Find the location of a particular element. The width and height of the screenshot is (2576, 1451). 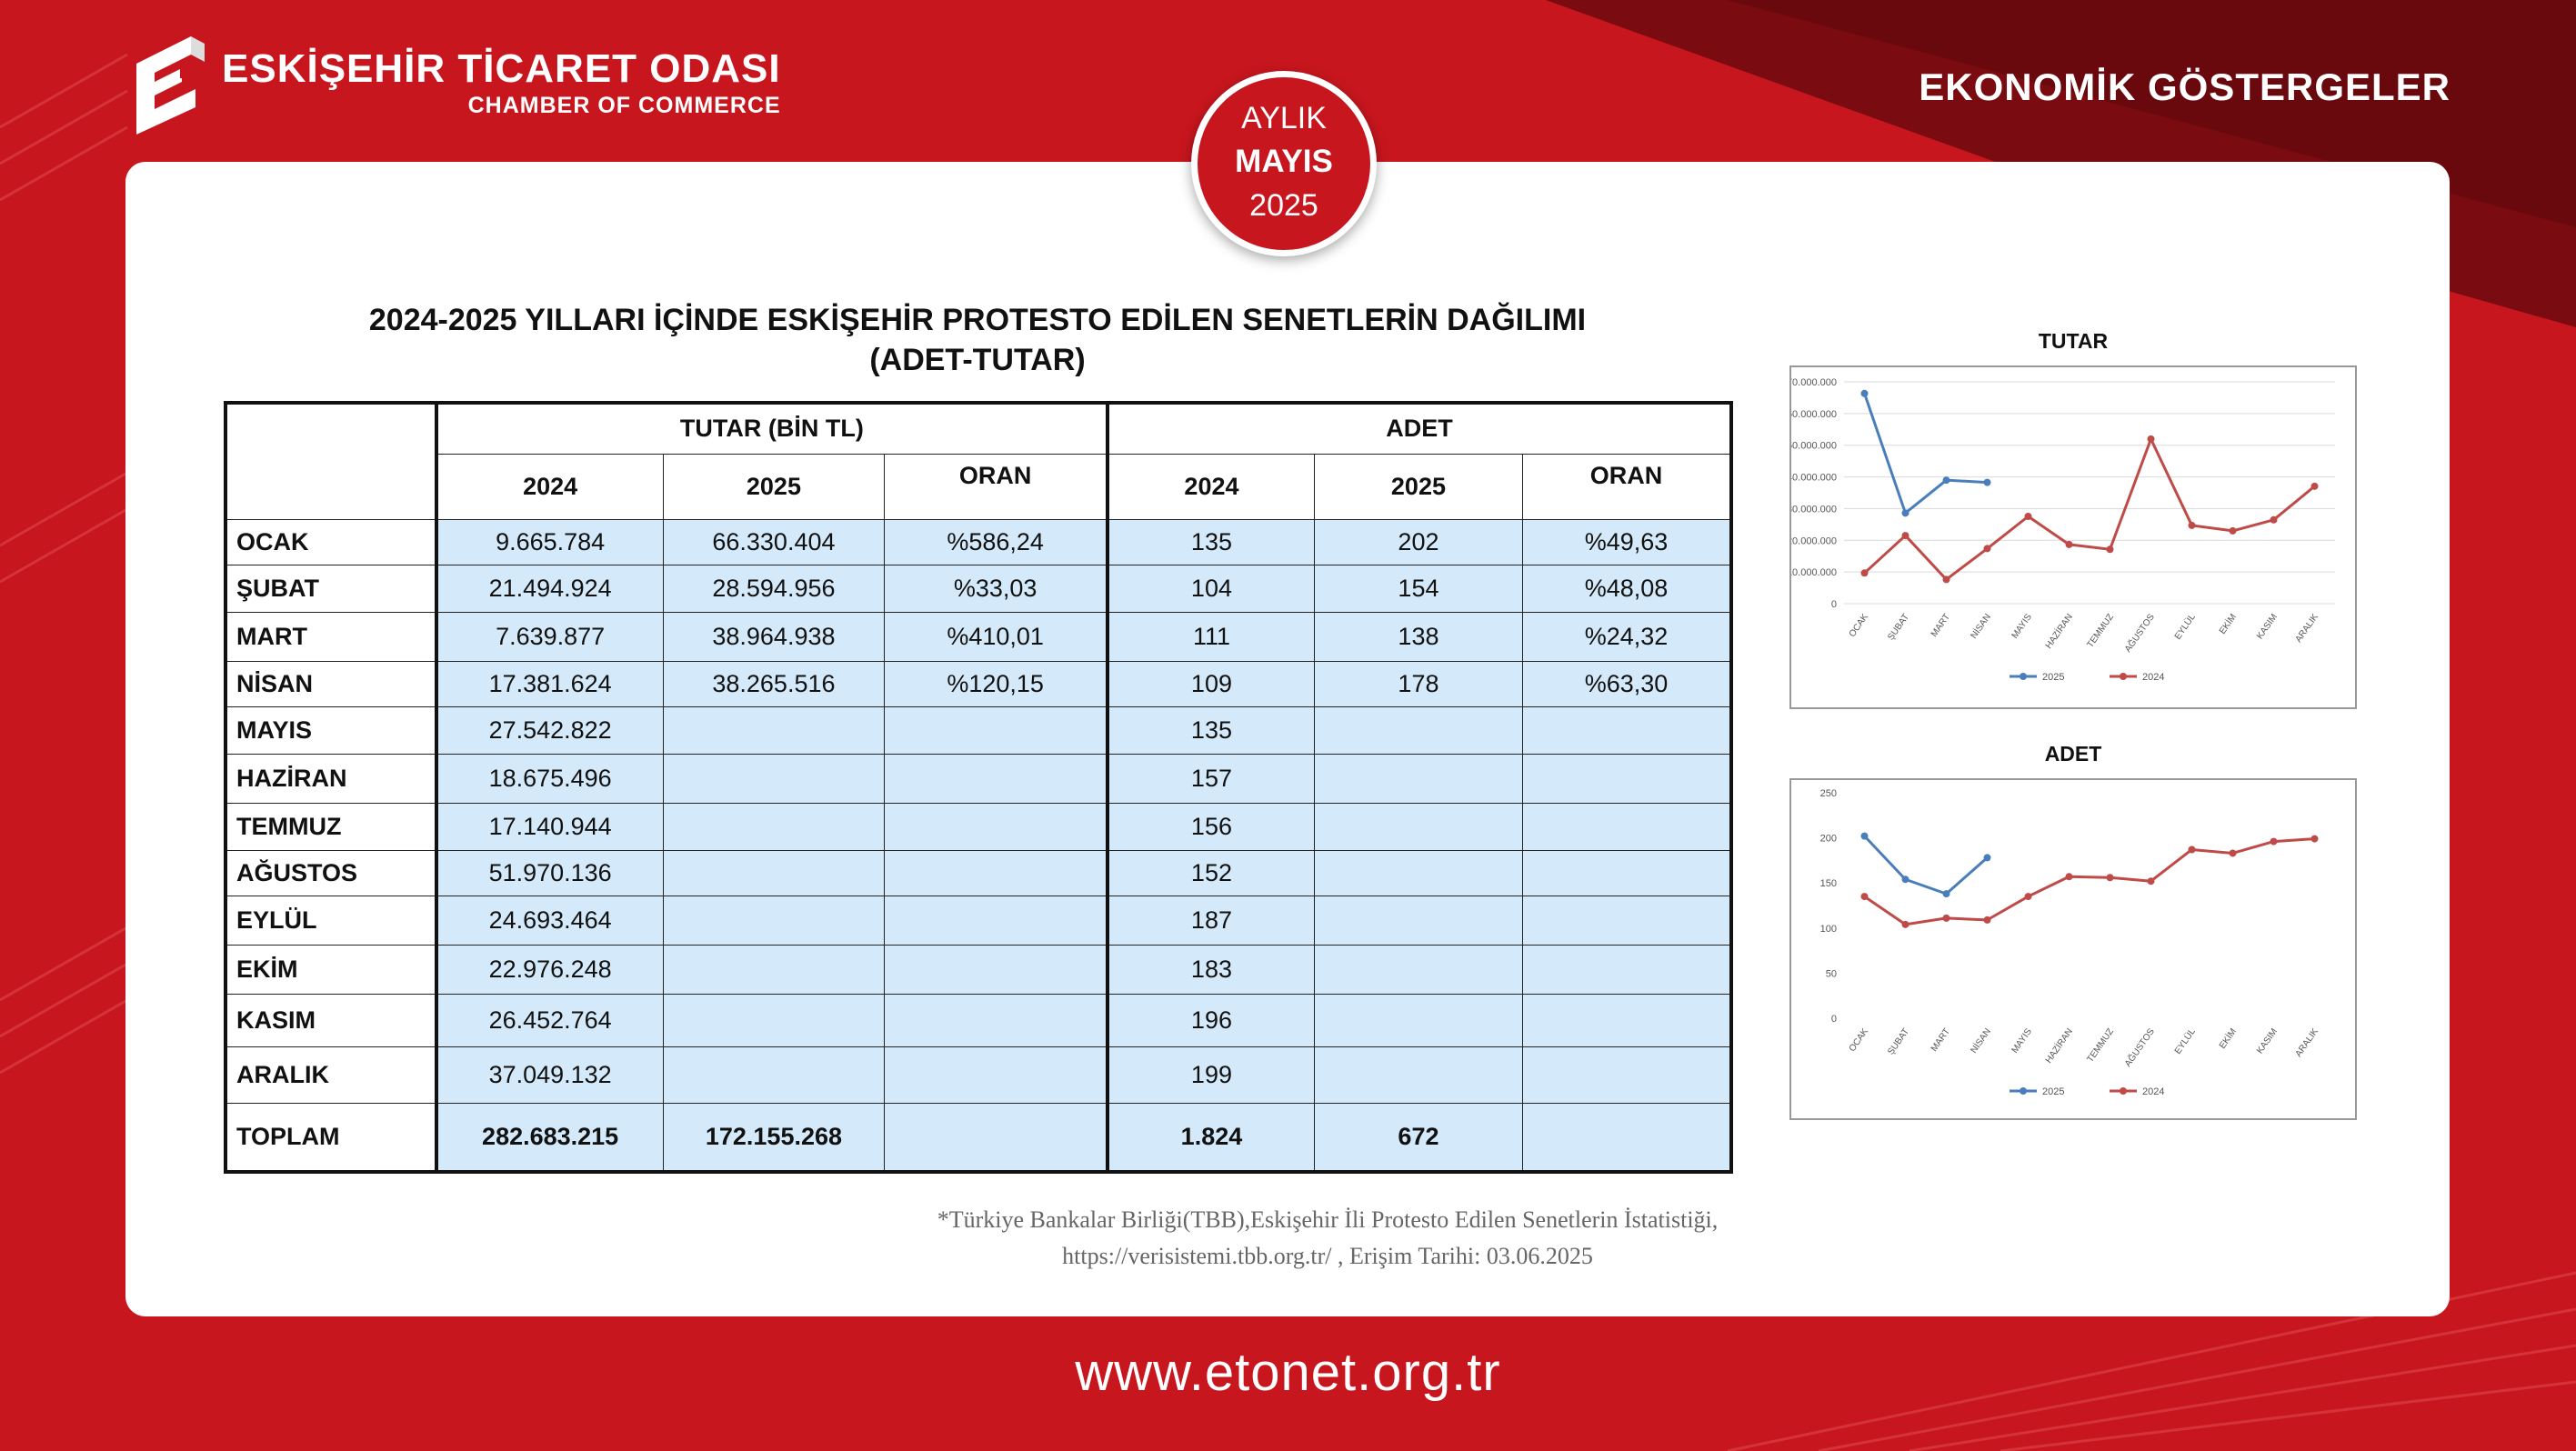

cell-t2024: 51.970.136 is located at coordinates (550, 872).